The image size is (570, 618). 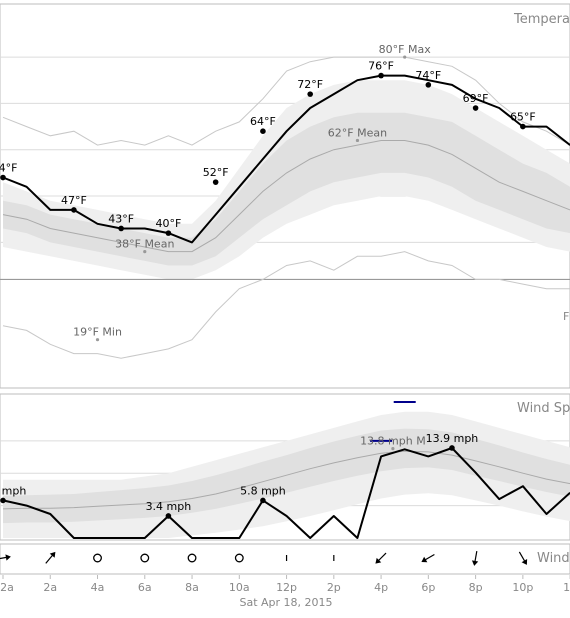 What do you see at coordinates (566, 316) in the screenshot?
I see `freezing-line-label: F` at bounding box center [566, 316].